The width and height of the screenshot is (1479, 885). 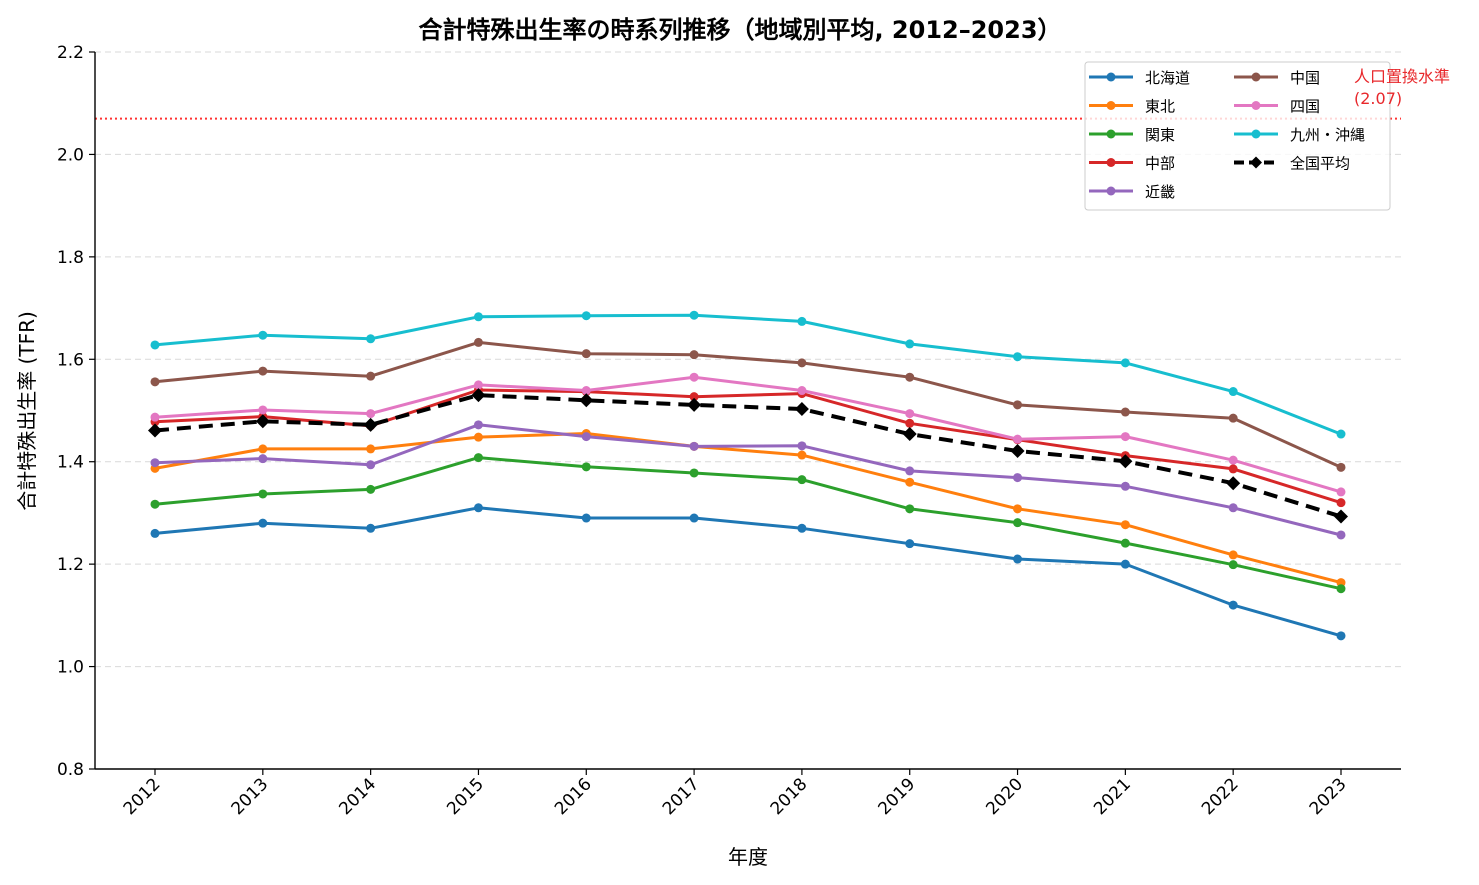 What do you see at coordinates (70, 258) in the screenshot?
I see `y-tick-label: 1.8` at bounding box center [70, 258].